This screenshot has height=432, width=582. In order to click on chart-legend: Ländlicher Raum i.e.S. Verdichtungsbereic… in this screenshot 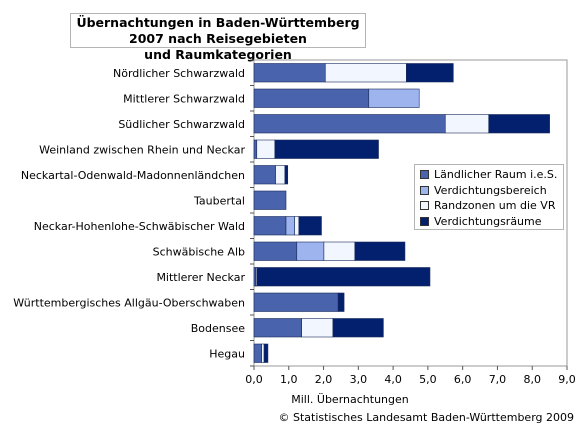, I will do `click(489, 197)`.